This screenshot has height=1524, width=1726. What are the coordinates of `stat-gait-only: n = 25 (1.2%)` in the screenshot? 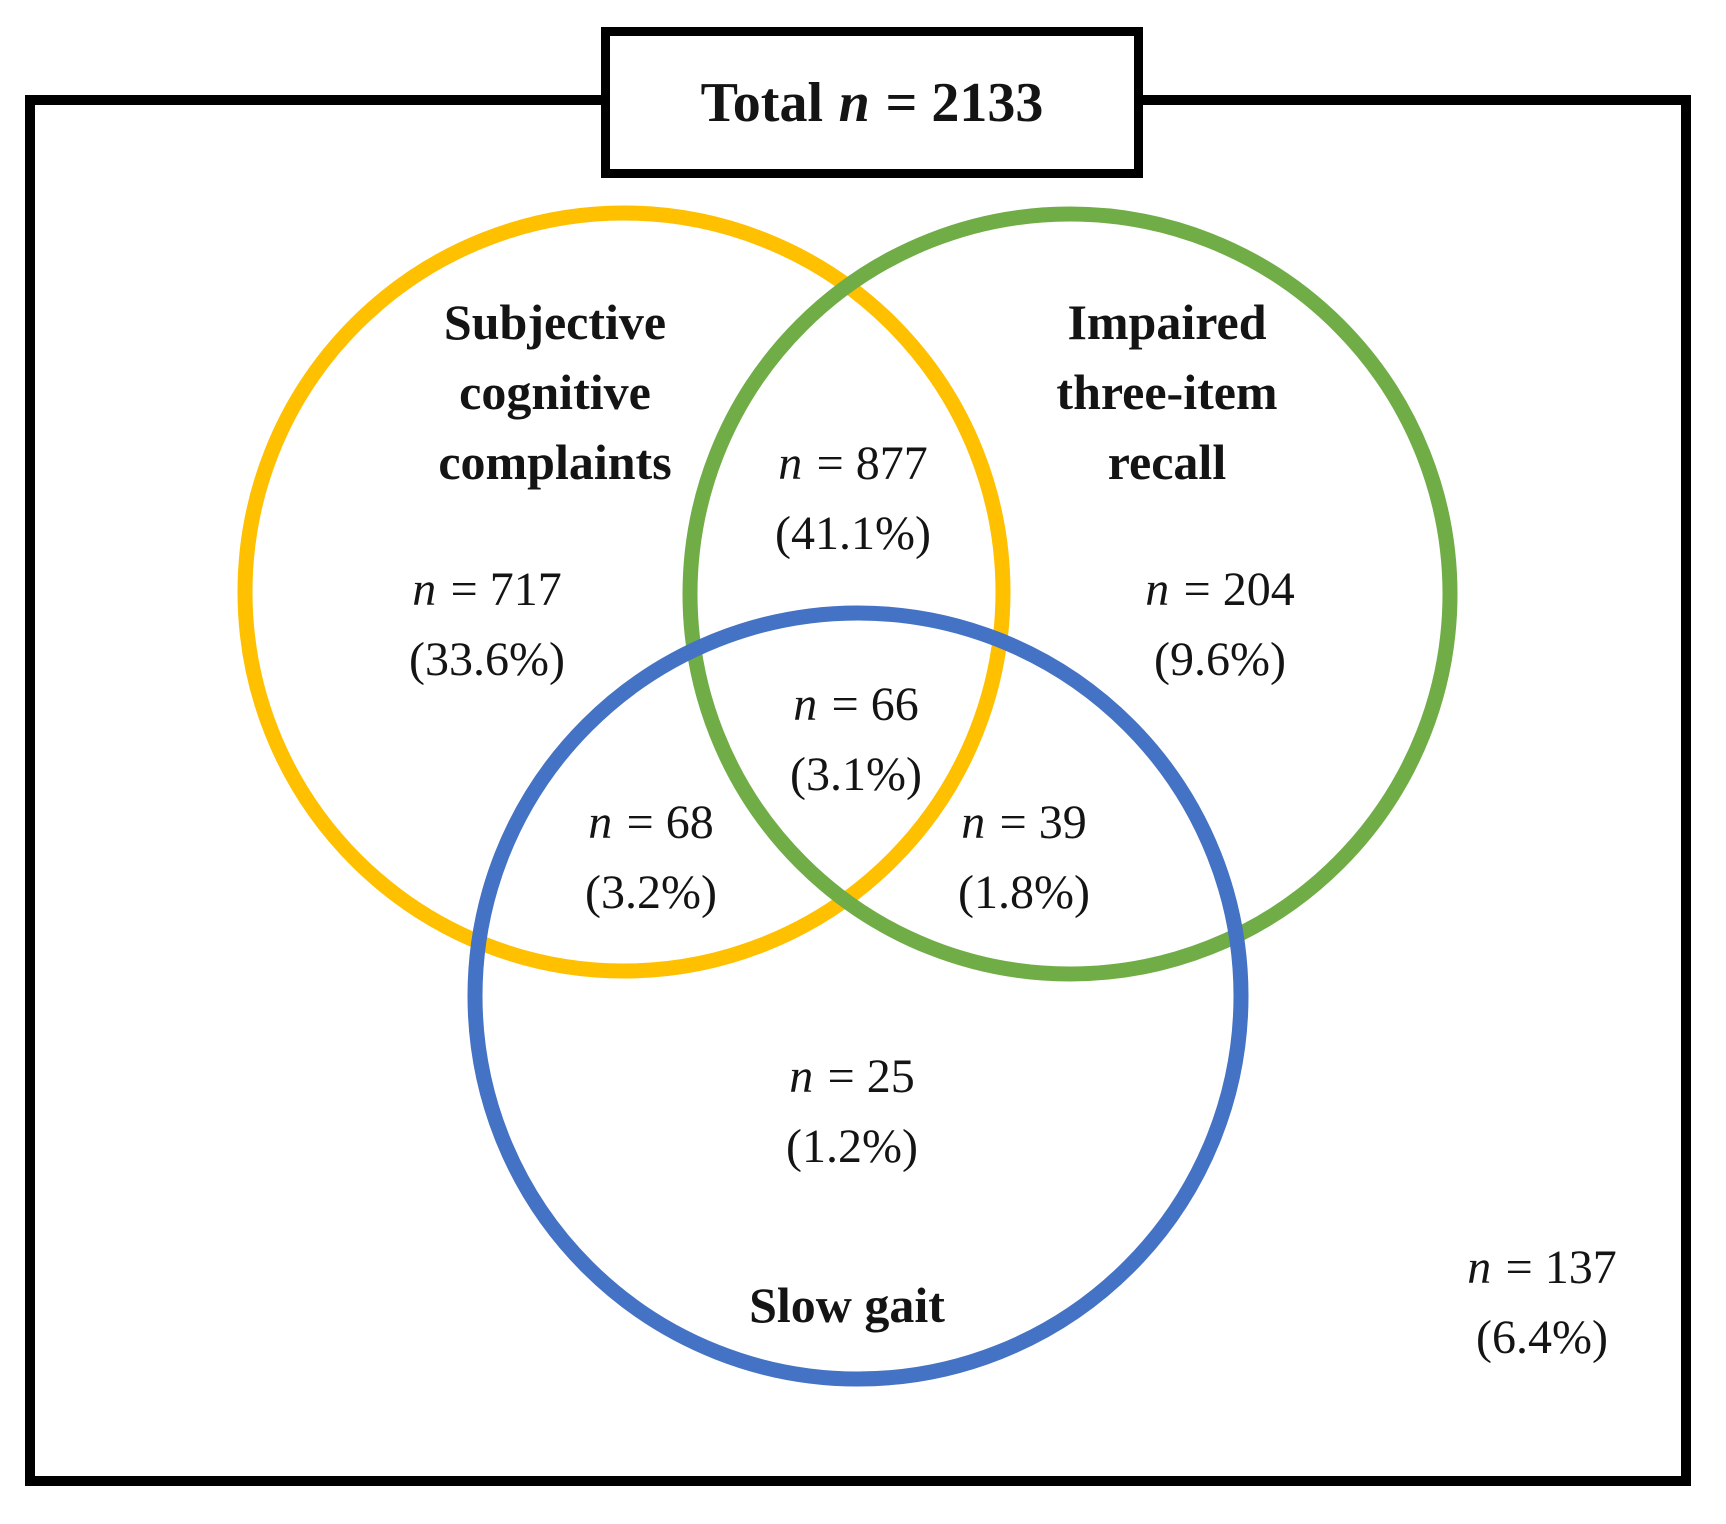 It's located at (852, 1112).